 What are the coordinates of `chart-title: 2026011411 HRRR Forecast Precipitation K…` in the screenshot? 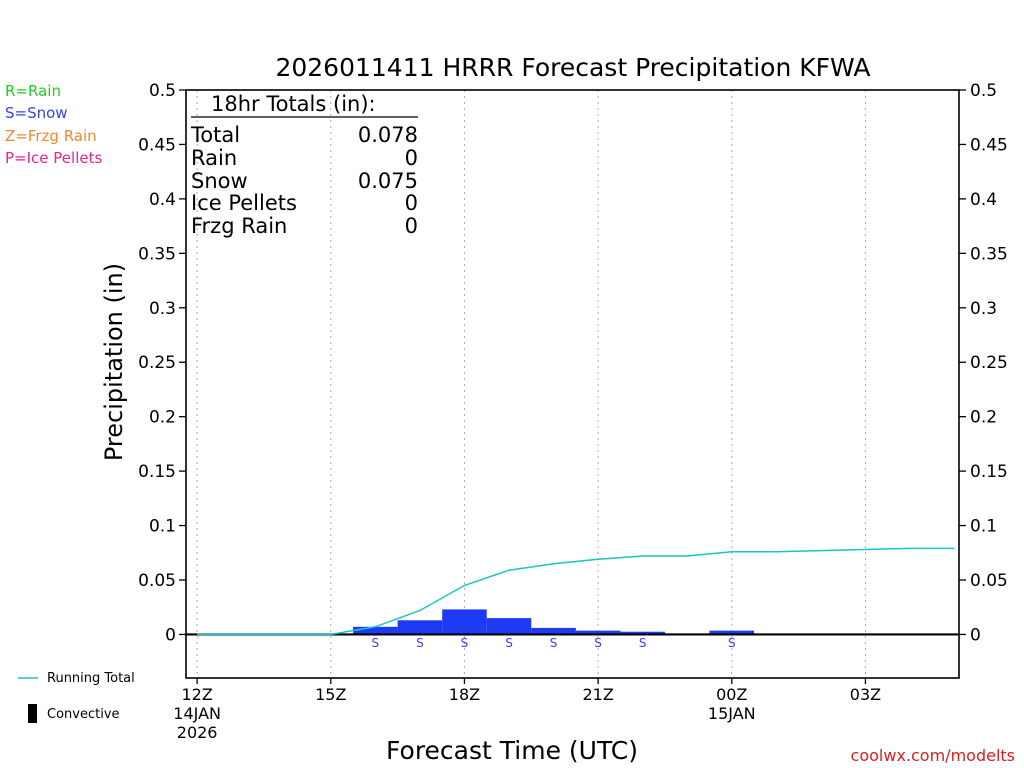 It's located at (572, 67).